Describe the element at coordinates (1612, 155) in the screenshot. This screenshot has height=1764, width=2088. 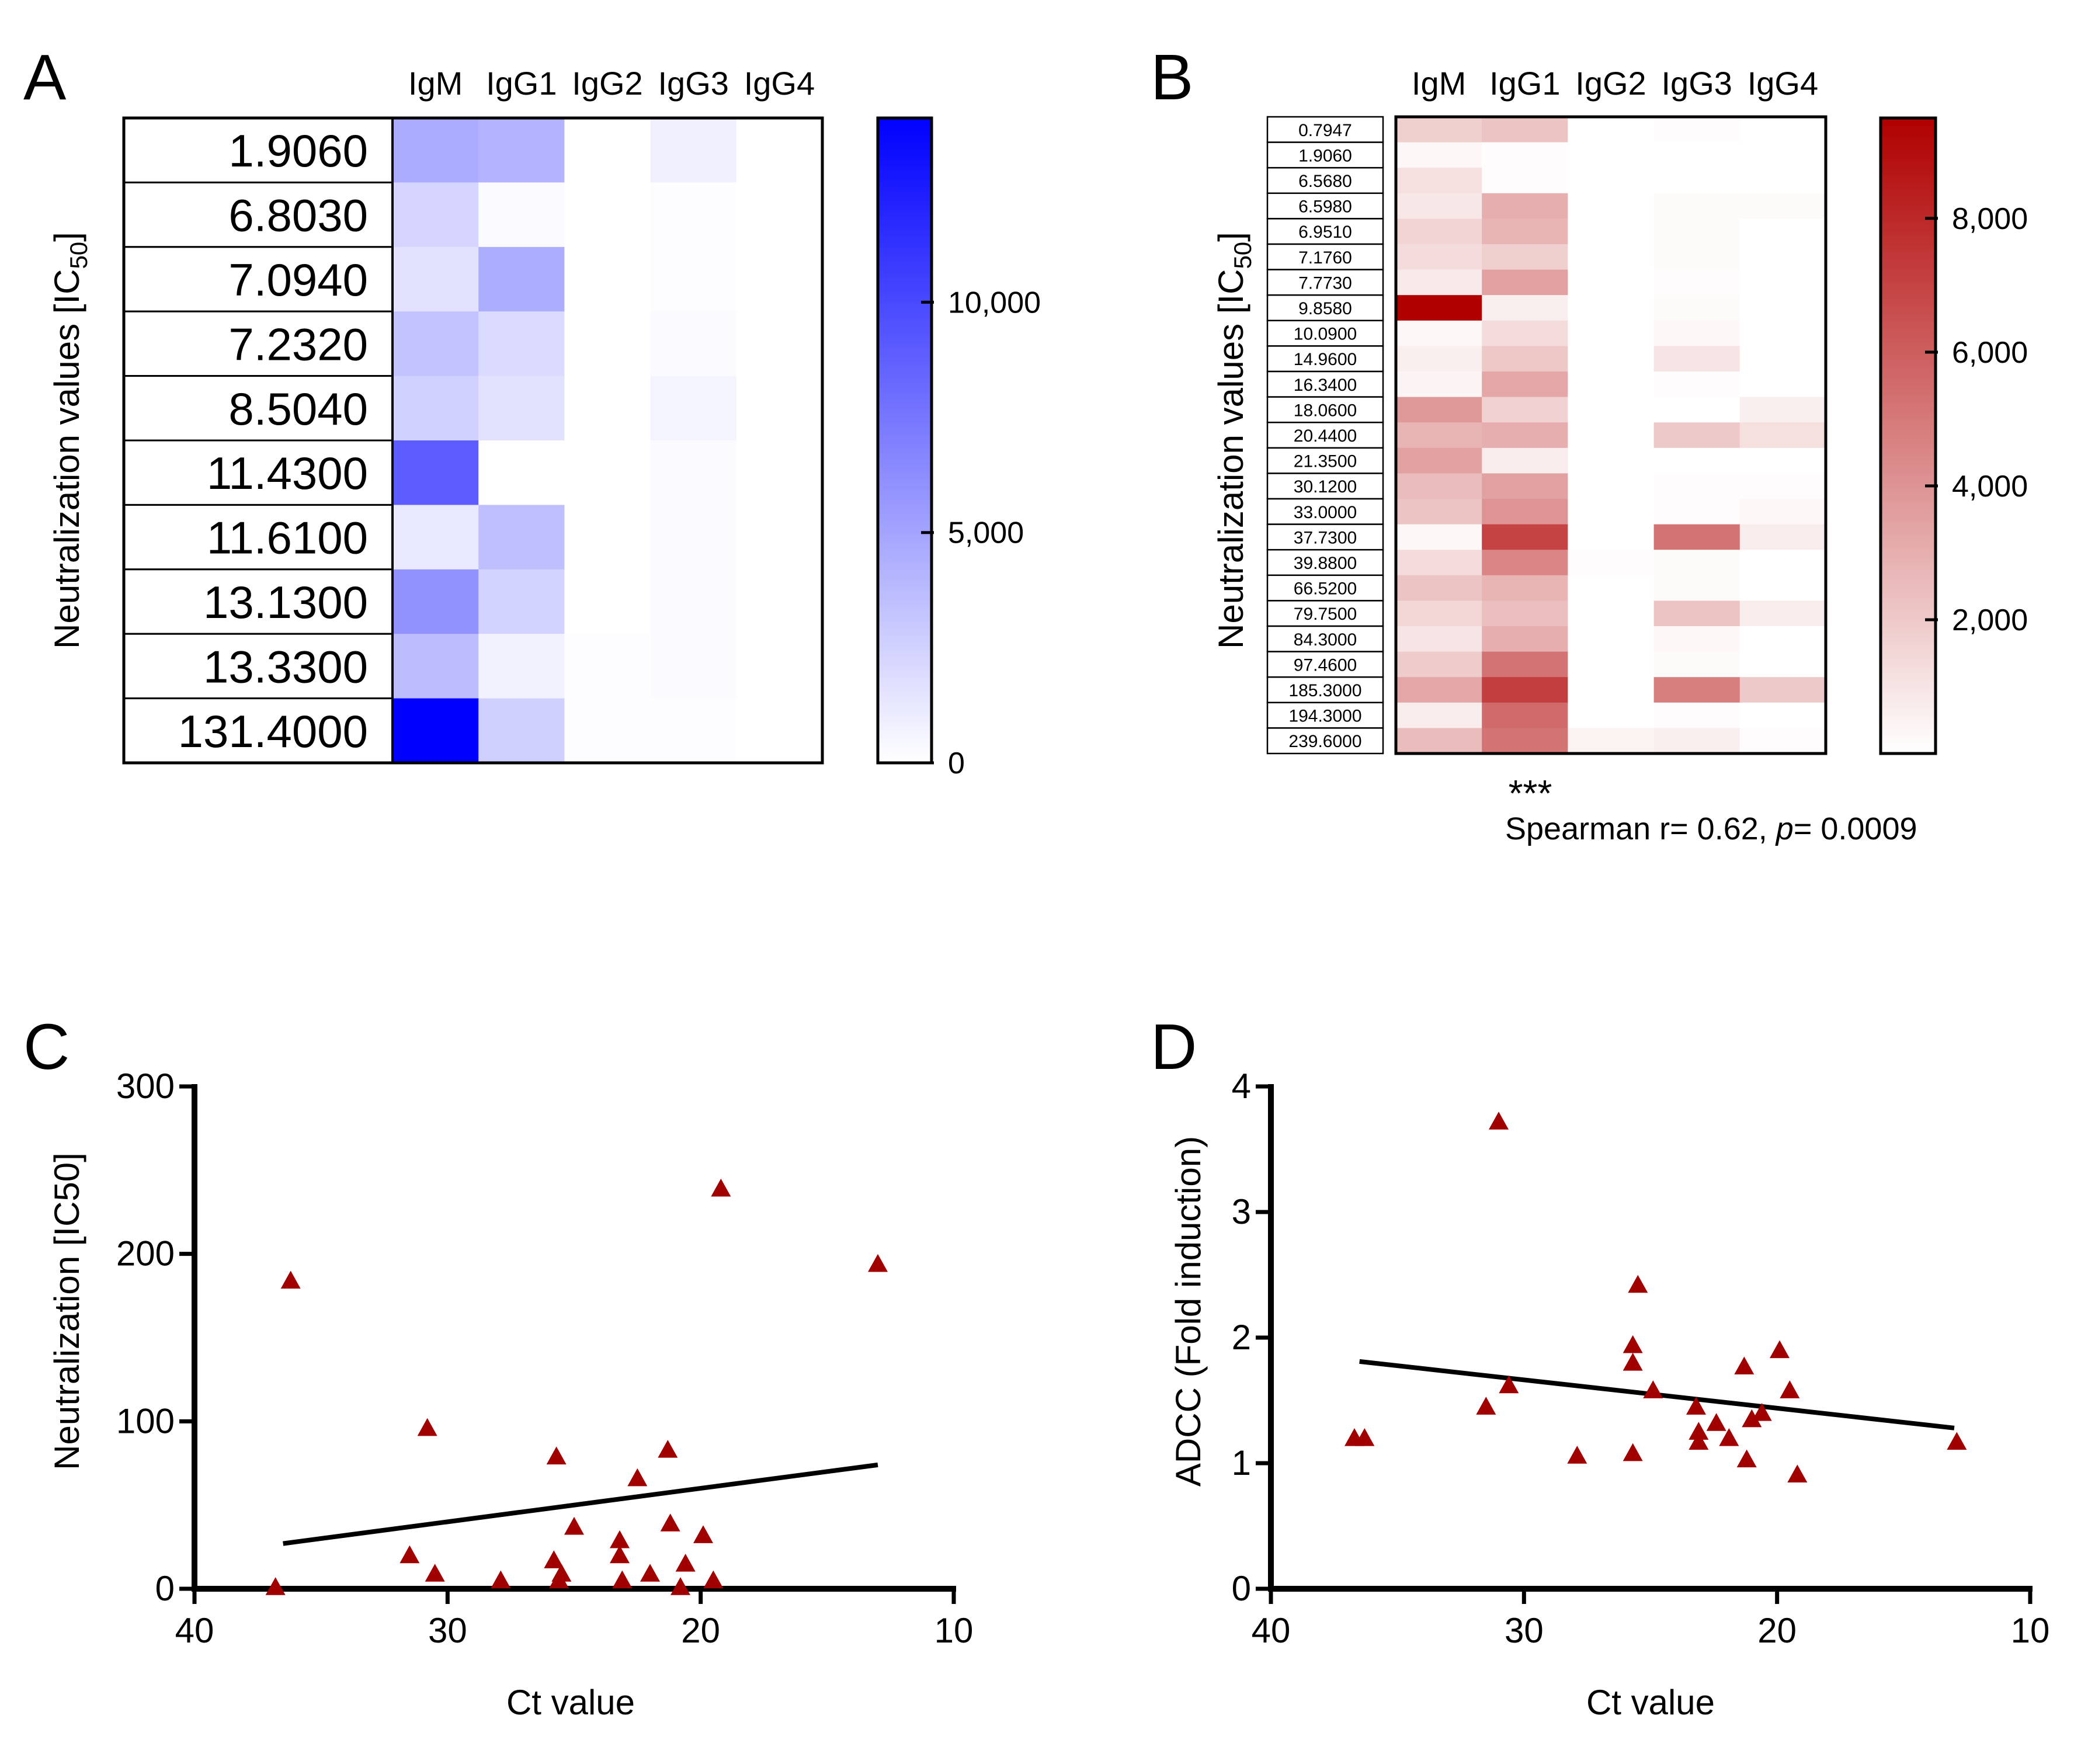
I see `heatmap-cell-b-r1-c2` at that location.